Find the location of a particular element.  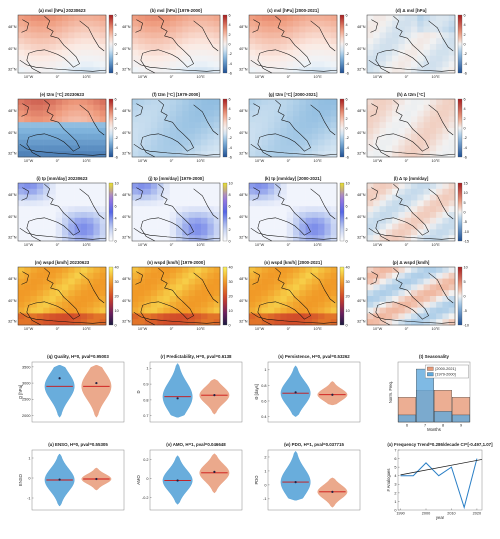

y-tick-label: 0.7 is located at coordinates (145, 416).